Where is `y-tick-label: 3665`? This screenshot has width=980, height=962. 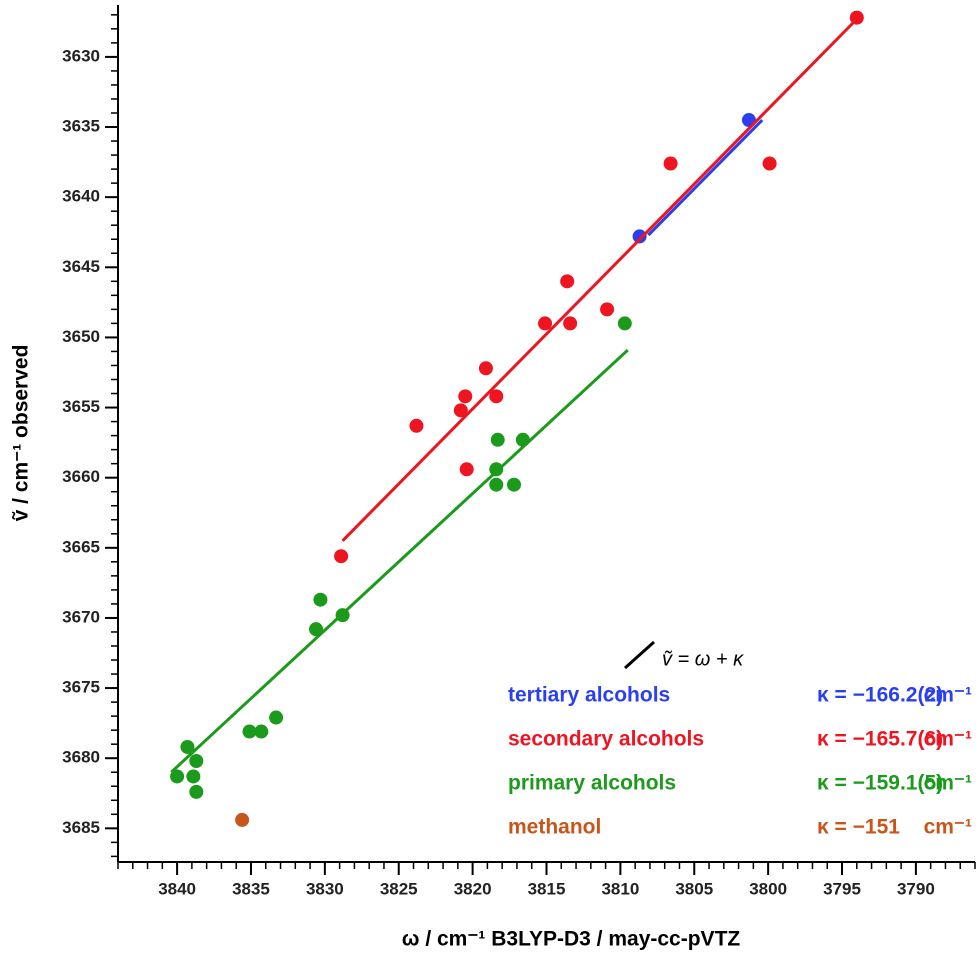 y-tick-label: 3665 is located at coordinates (81, 546).